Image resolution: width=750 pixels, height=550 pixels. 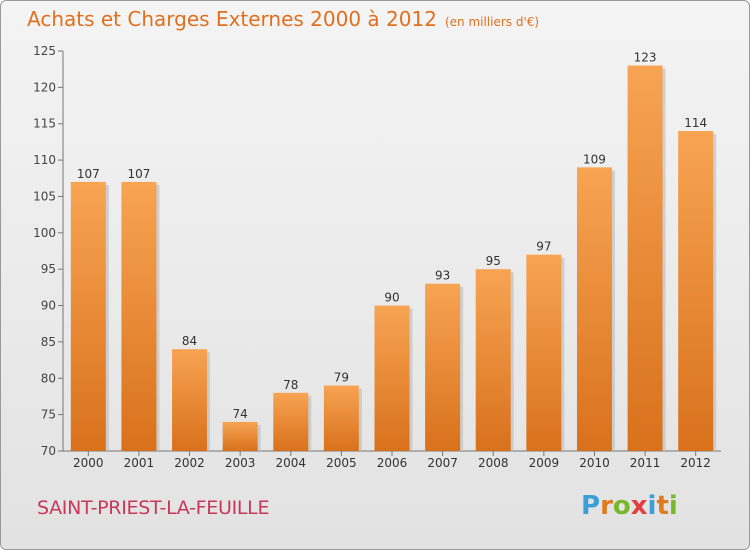 What do you see at coordinates (543, 247) in the screenshot?
I see `bar-value-label: 97` at bounding box center [543, 247].